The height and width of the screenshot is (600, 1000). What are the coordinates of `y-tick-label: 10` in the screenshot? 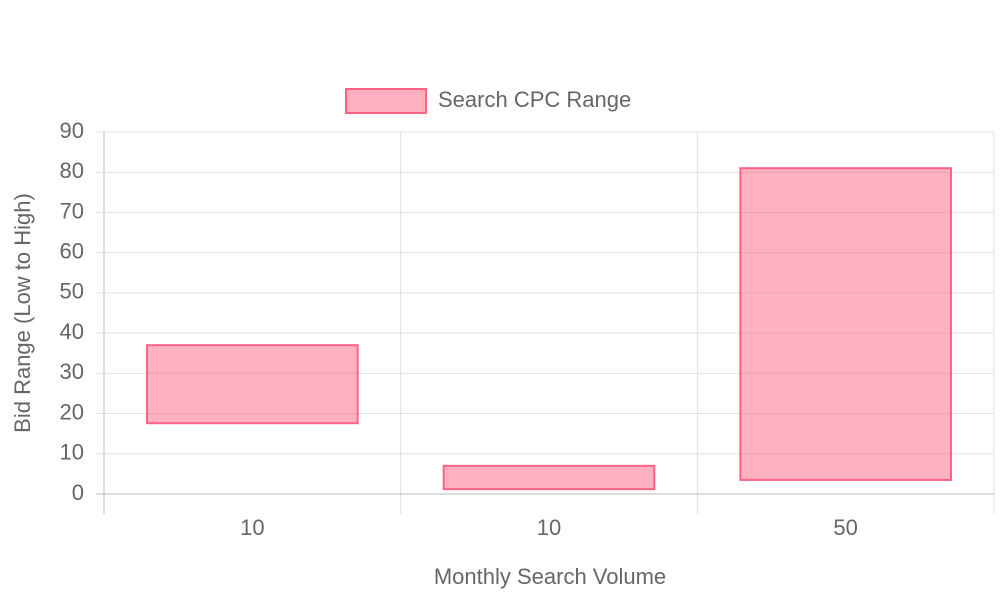 It's located at (72, 452).